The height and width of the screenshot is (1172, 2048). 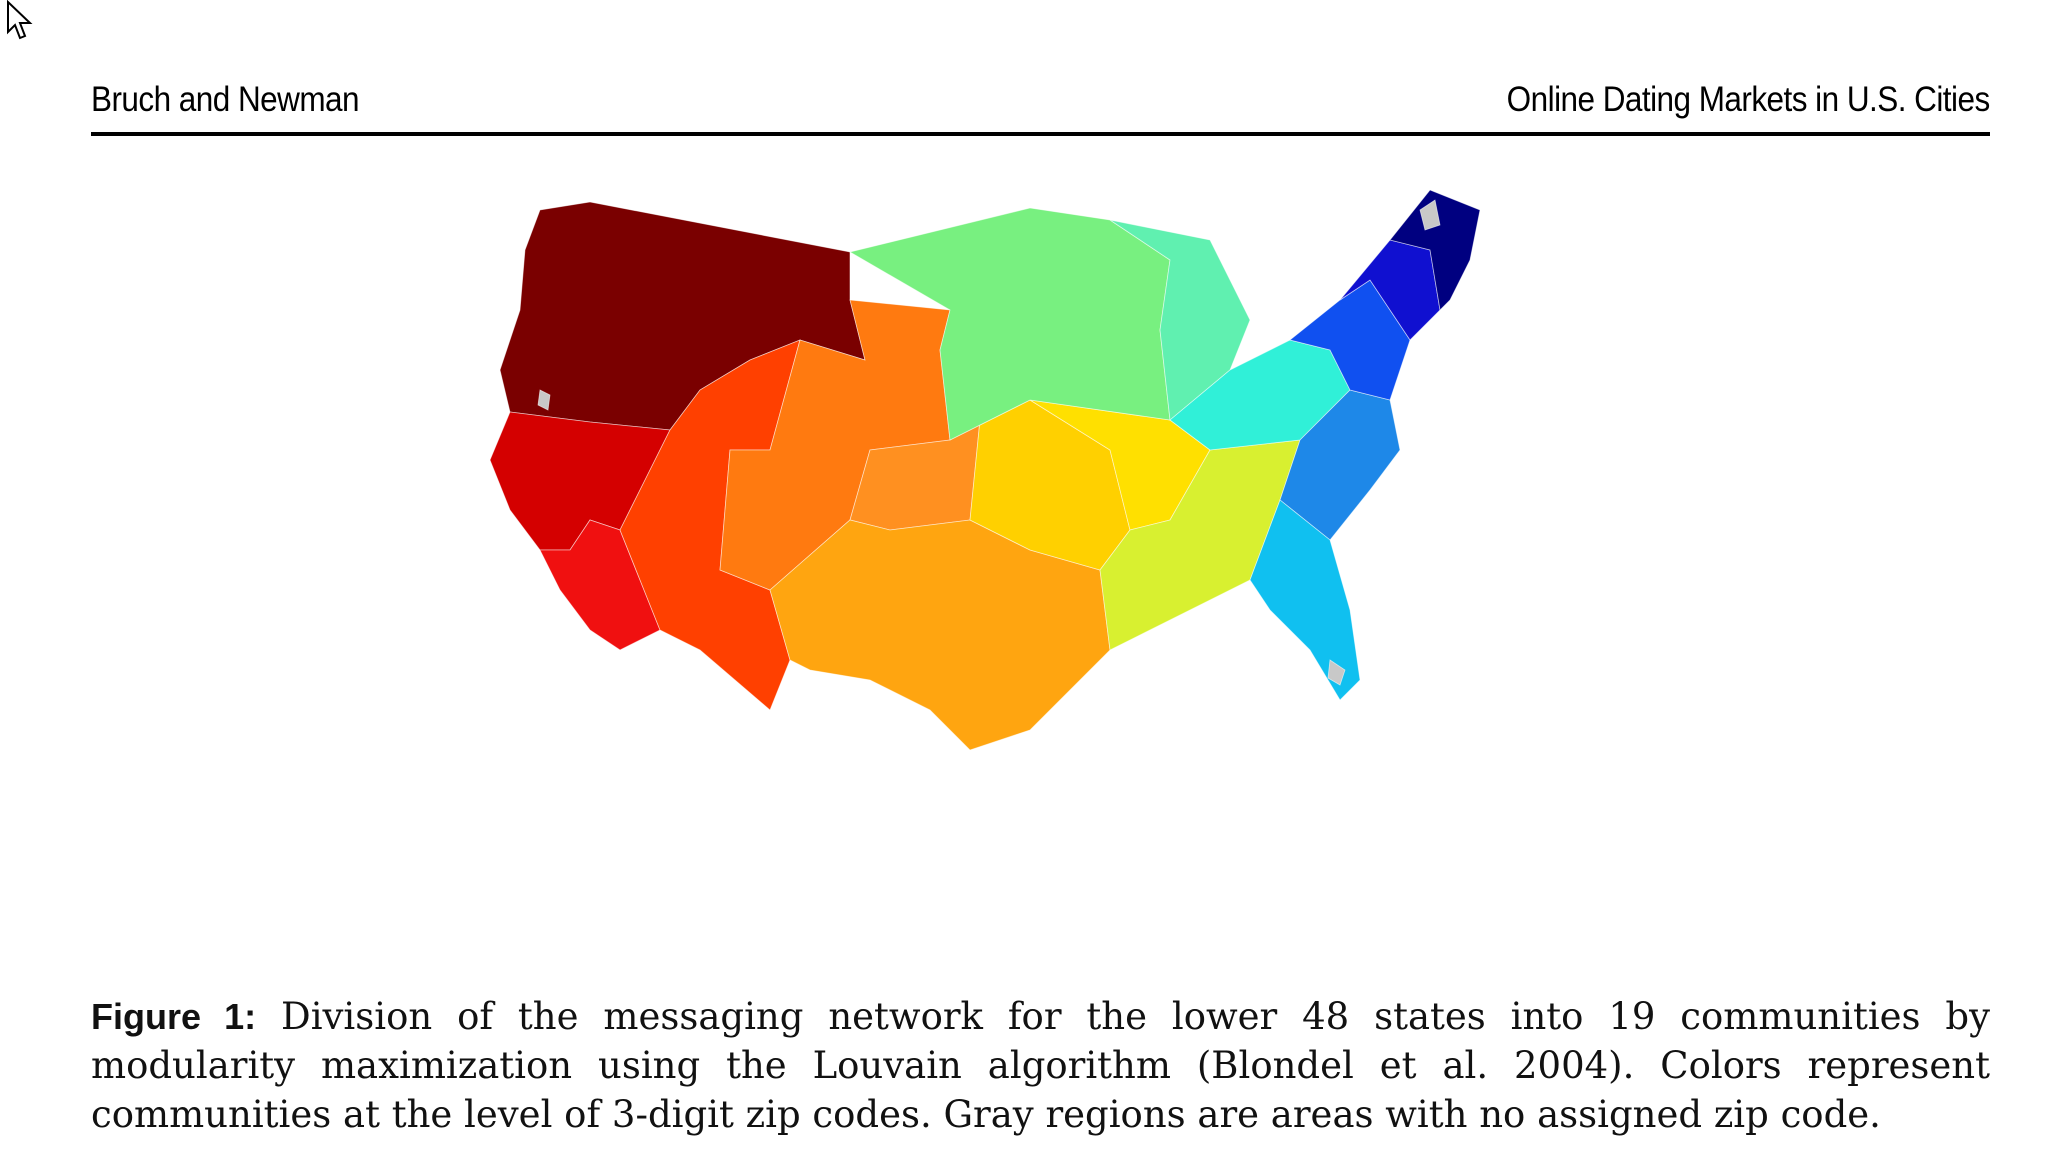 I want to click on header-authors: Bruch and Newman, so click(x=225, y=99).